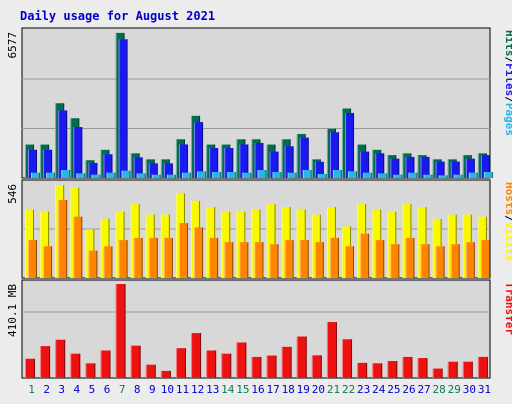 The height and width of the screenshot is (404, 512). I want to click on day-label-26: 26, so click(408, 389).